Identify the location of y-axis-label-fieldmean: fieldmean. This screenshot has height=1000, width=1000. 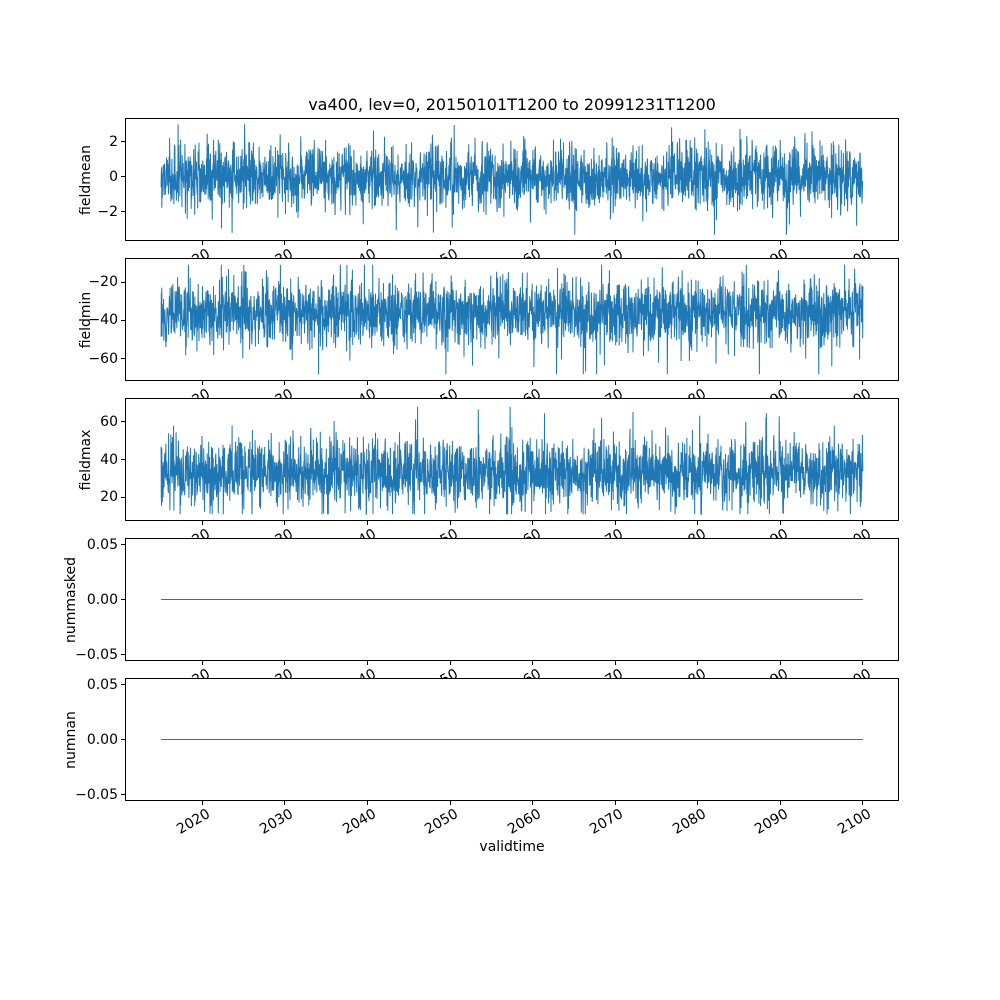
(86, 179).